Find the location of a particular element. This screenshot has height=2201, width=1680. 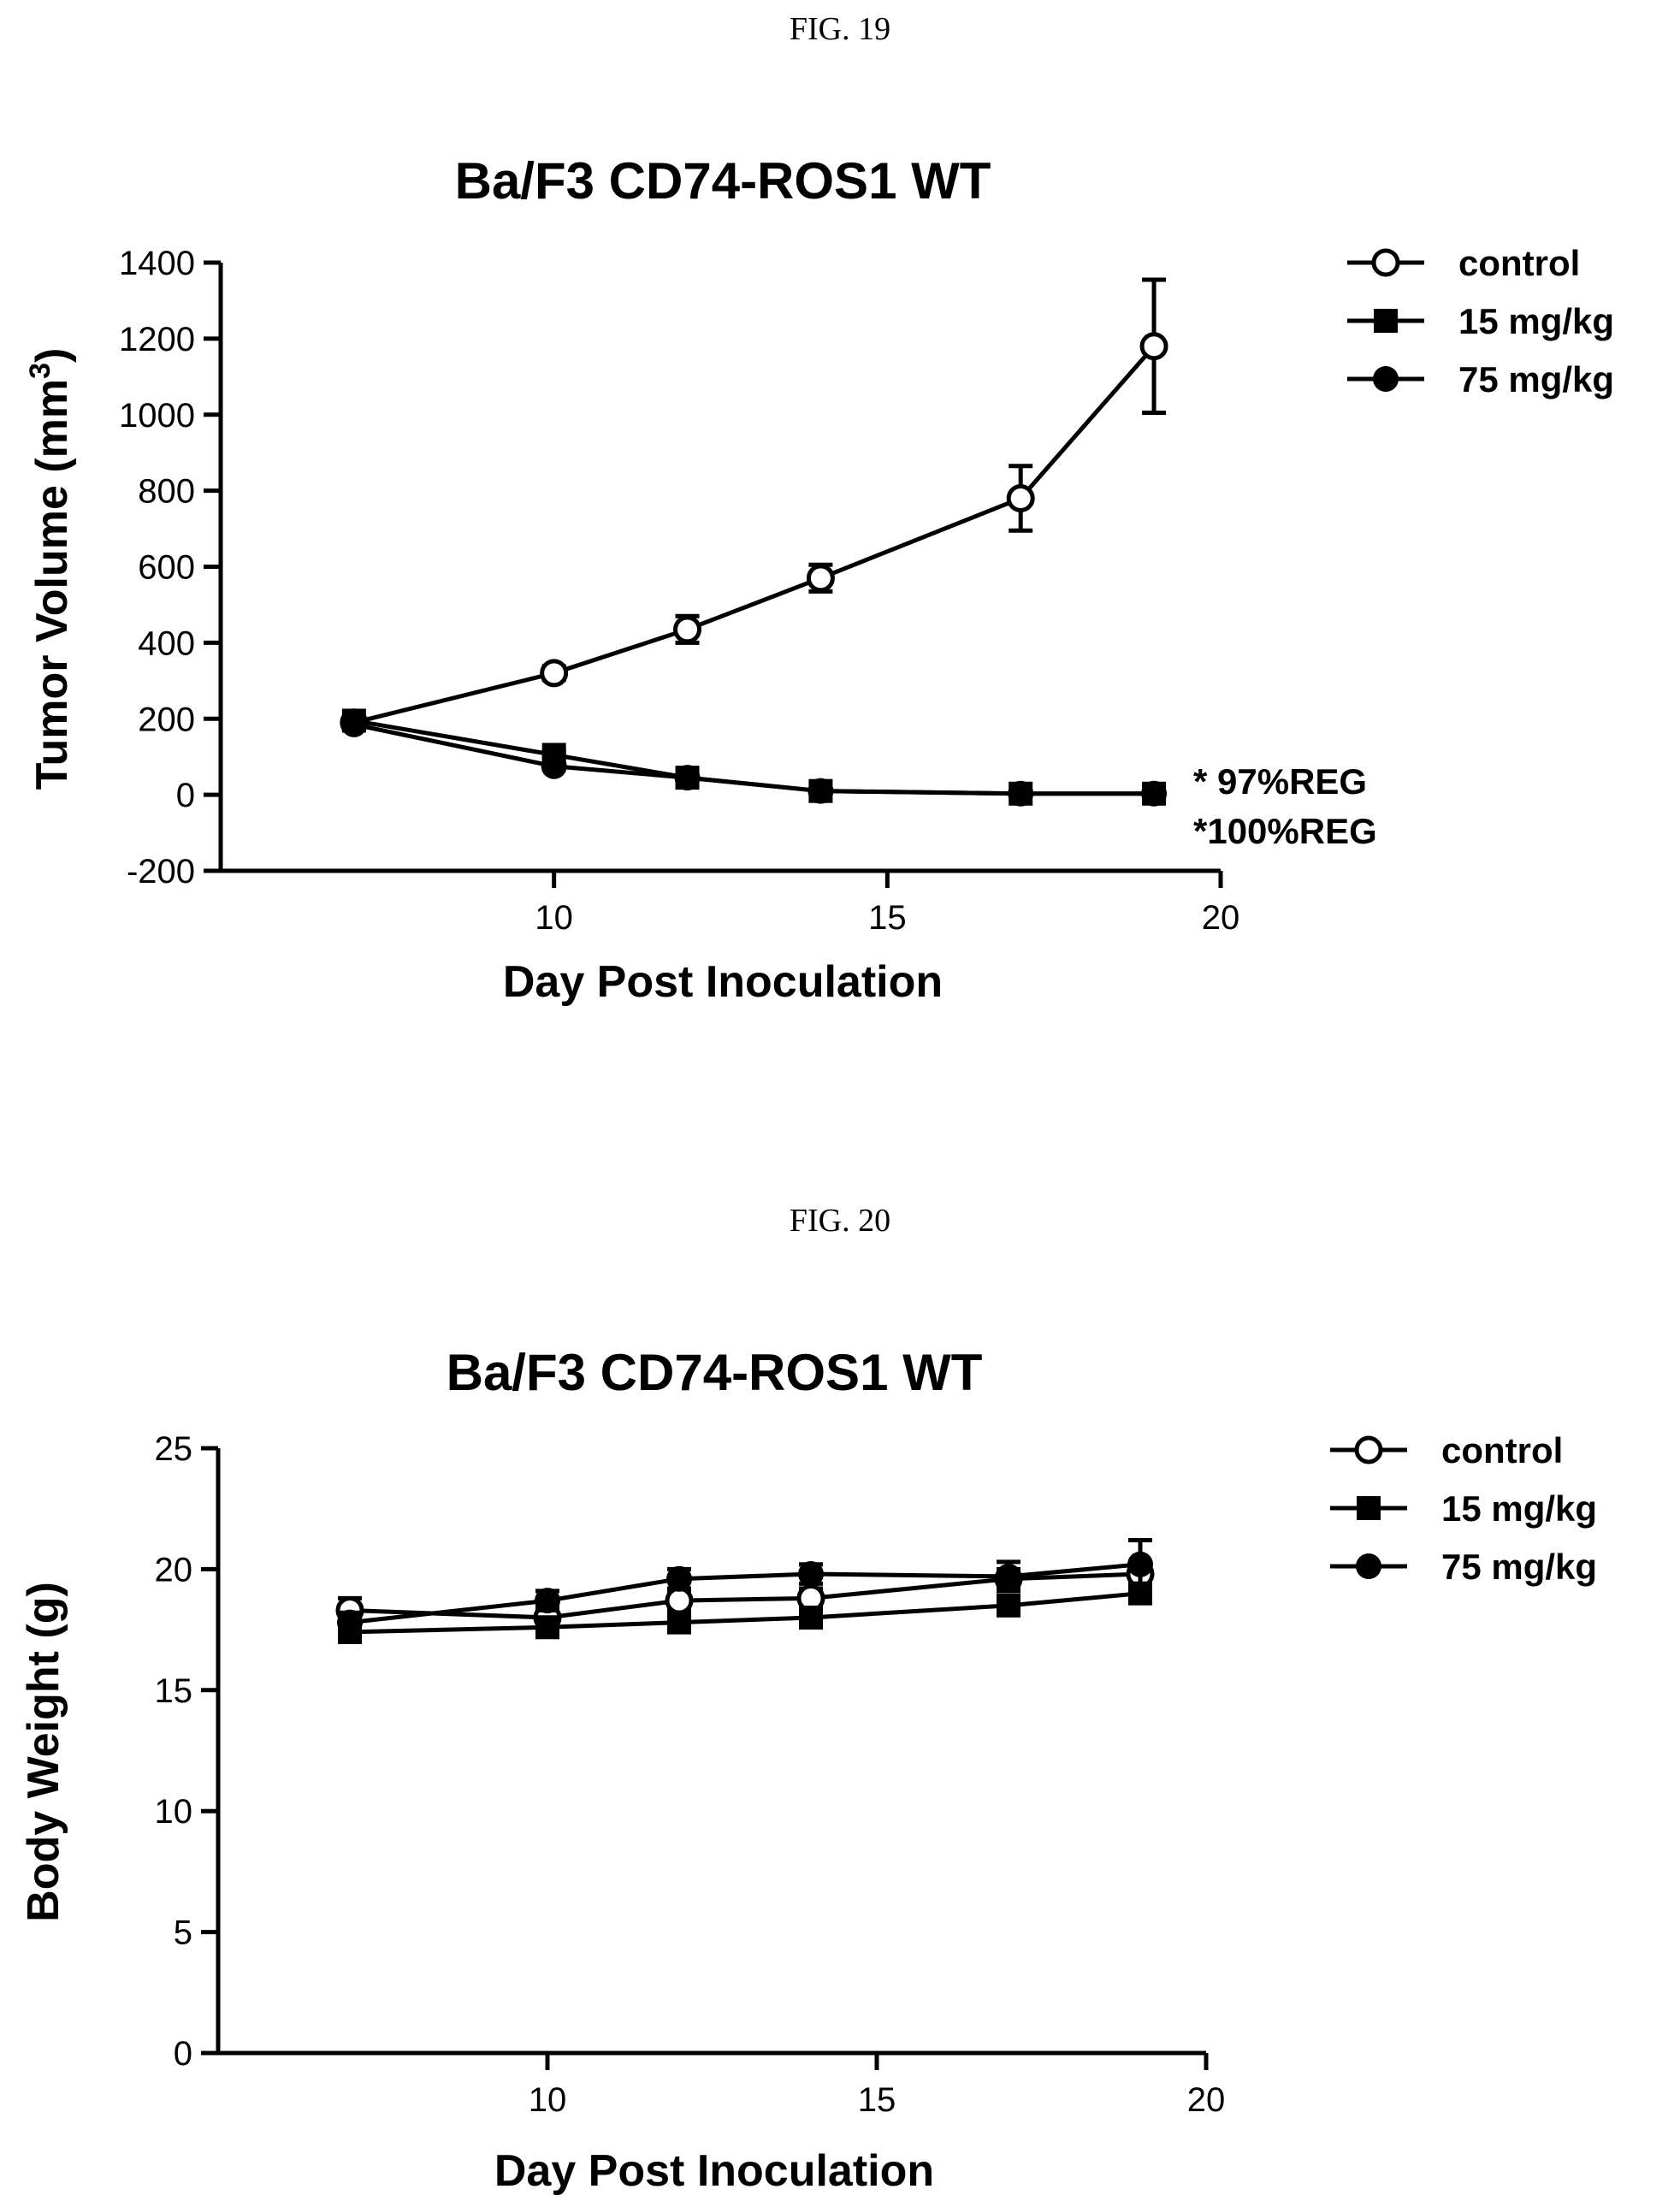

y-tick-label: 1400 is located at coordinates (157, 263).